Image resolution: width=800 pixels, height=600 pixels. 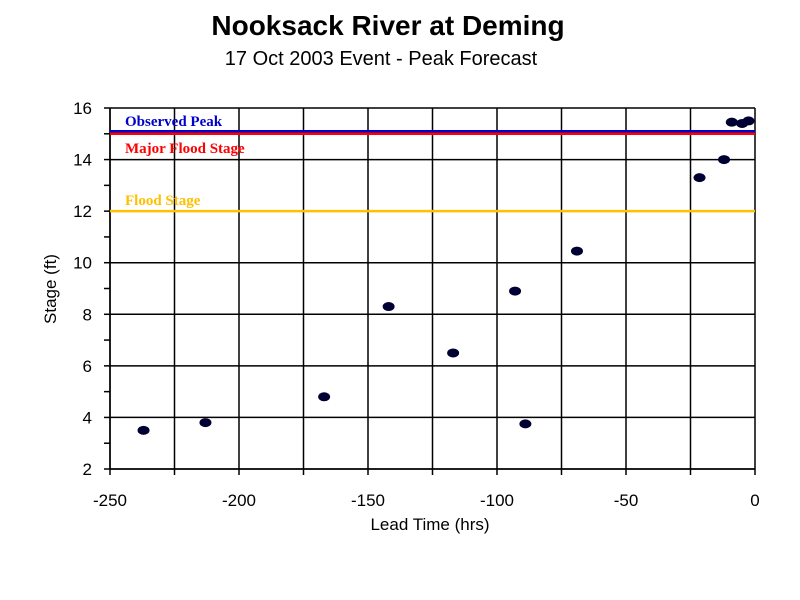 I want to click on x-tick-label: -50, so click(x=626, y=500).